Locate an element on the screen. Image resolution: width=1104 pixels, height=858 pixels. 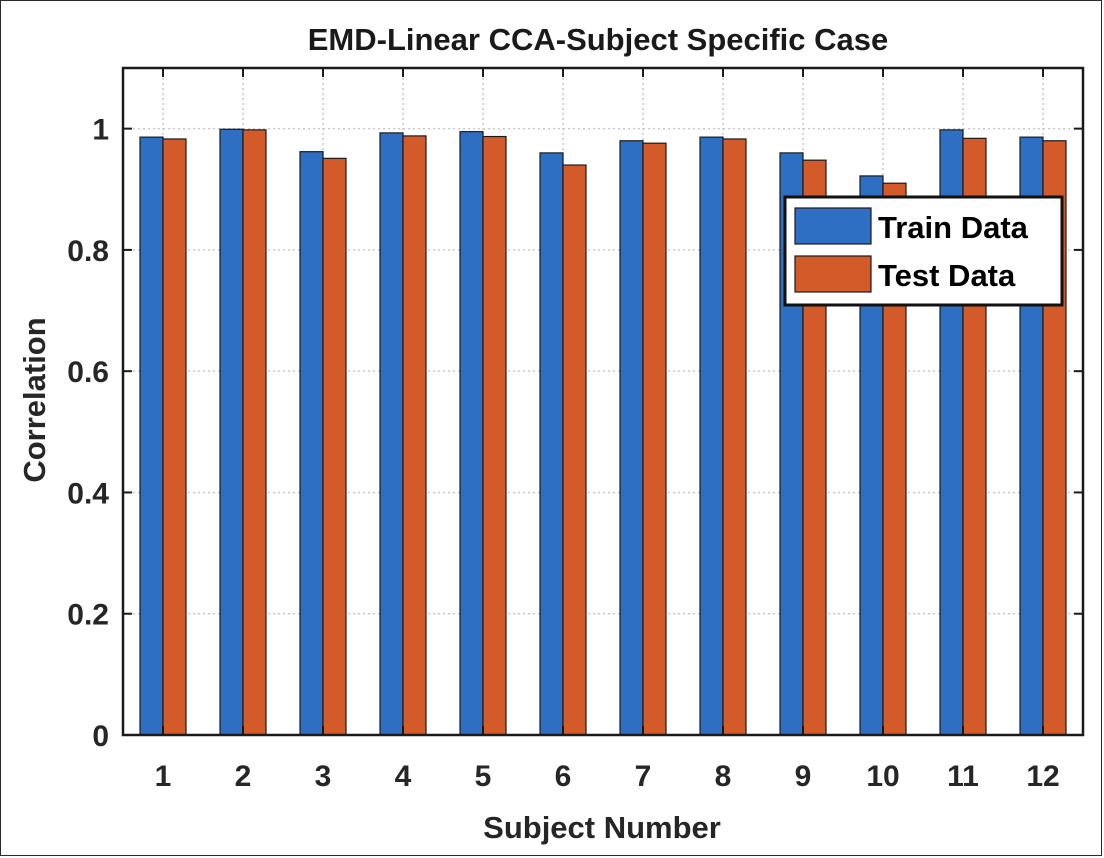
x-tick-label: 12 is located at coordinates (1042, 776).